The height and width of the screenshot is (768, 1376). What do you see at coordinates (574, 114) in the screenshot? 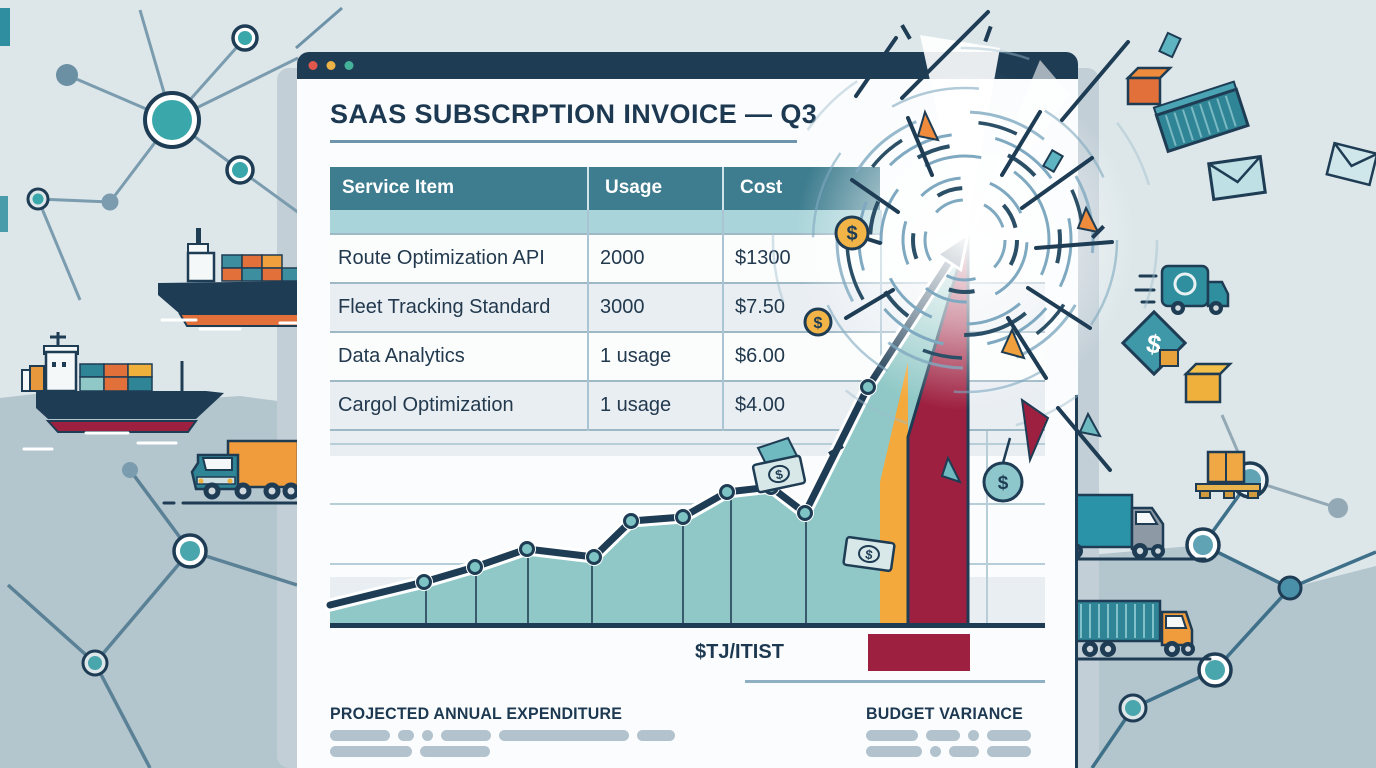
I see `page-title: SAAS SUBSCRPTION INVOICE — Q3` at bounding box center [574, 114].